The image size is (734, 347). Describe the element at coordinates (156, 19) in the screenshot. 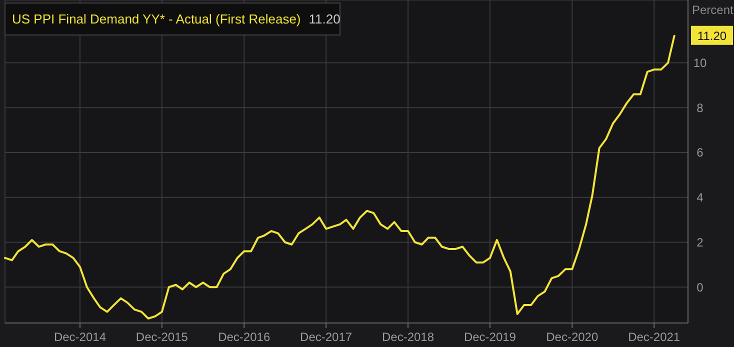

I see `text: US PPI Final Demand YY* - Actual (First Release)` at that location.